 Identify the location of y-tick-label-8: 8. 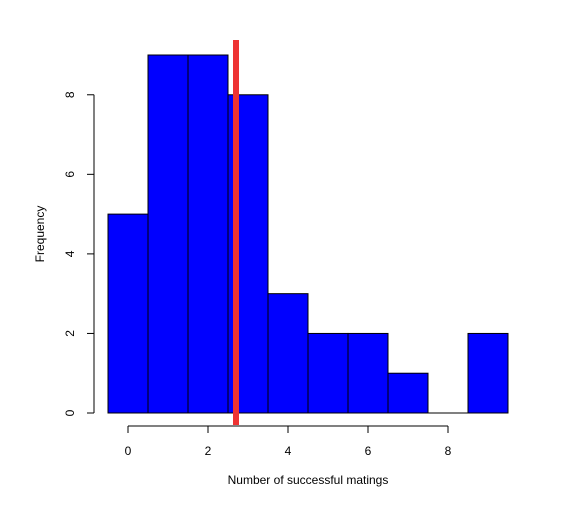
(70, 94).